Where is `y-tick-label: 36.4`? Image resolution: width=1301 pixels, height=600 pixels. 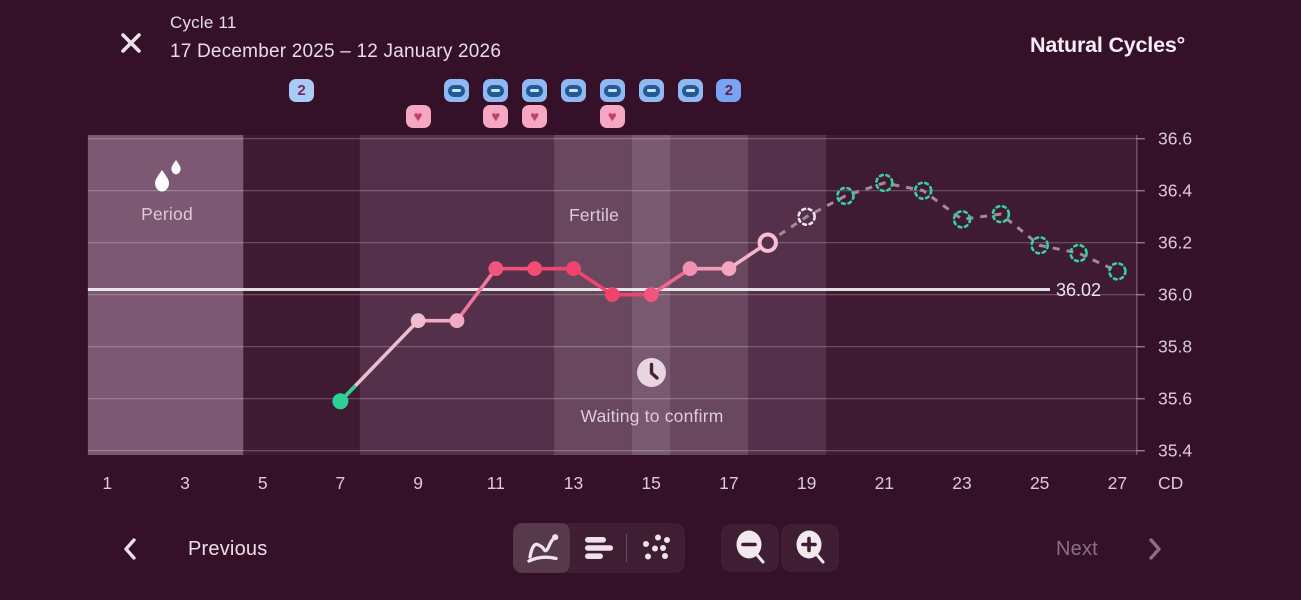 y-tick-label: 36.4 is located at coordinates (1175, 191).